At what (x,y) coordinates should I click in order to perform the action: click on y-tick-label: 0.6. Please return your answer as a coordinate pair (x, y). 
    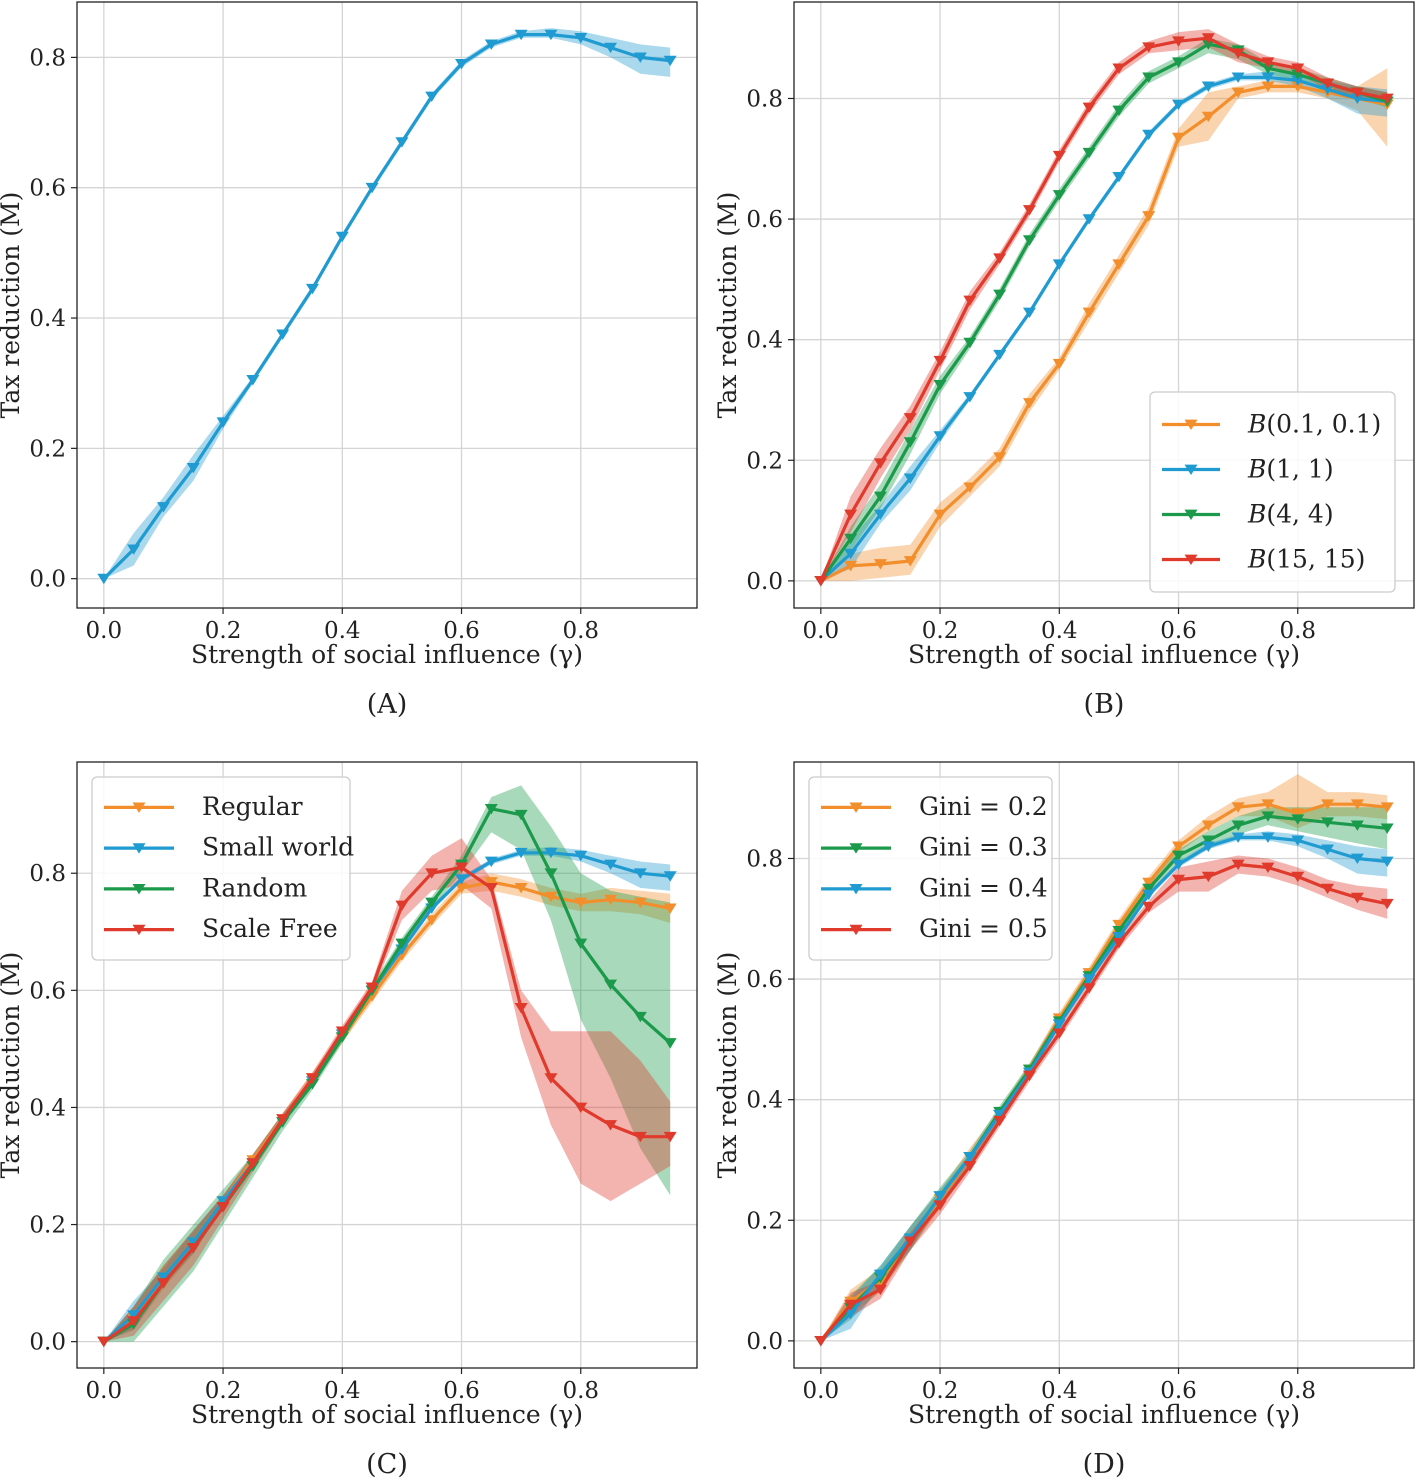
    Looking at the image, I should click on (47, 991).